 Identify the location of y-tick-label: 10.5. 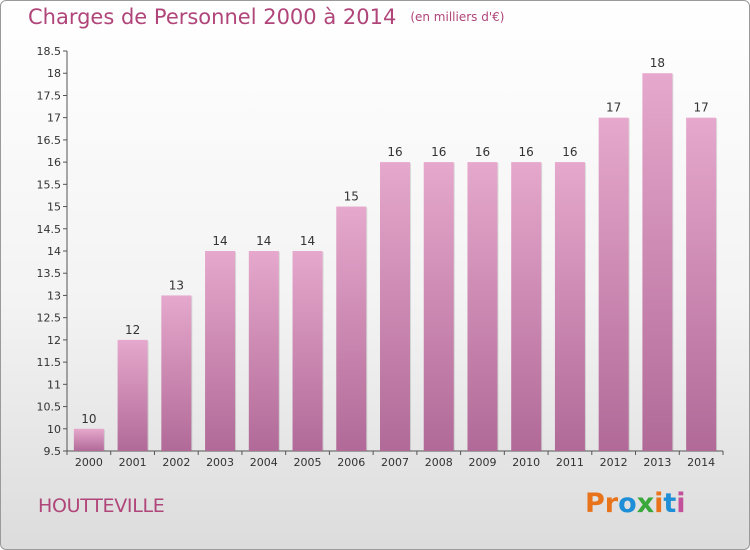
(49, 407).